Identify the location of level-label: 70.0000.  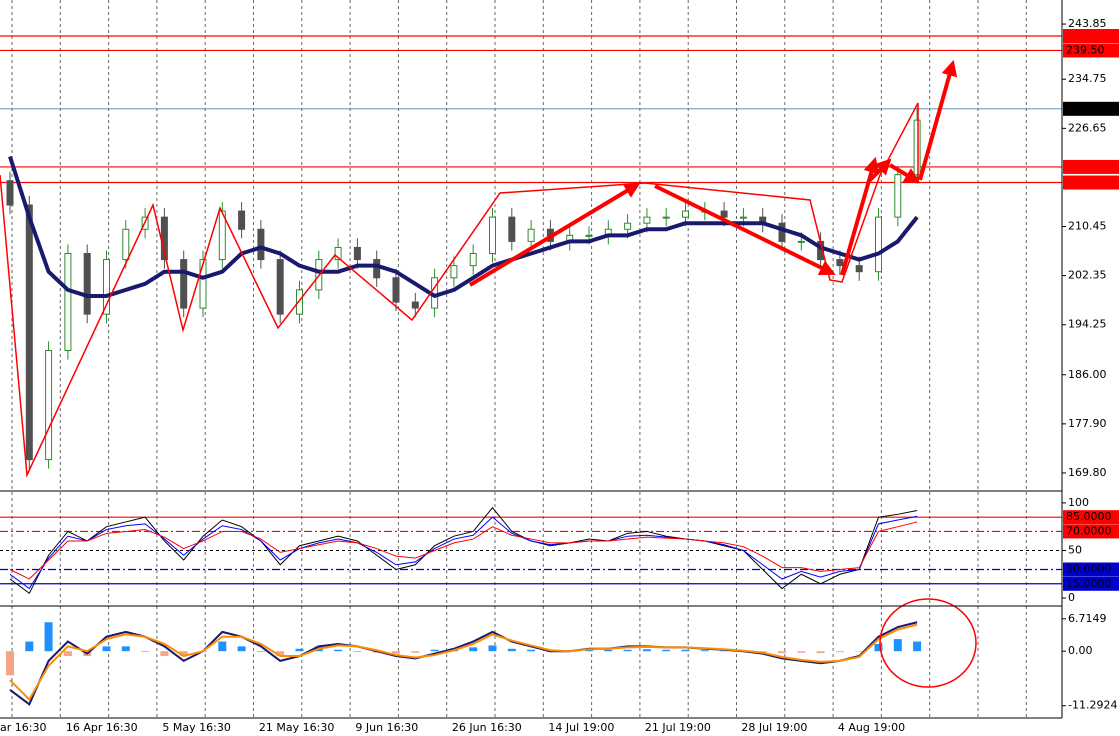
(1089, 530).